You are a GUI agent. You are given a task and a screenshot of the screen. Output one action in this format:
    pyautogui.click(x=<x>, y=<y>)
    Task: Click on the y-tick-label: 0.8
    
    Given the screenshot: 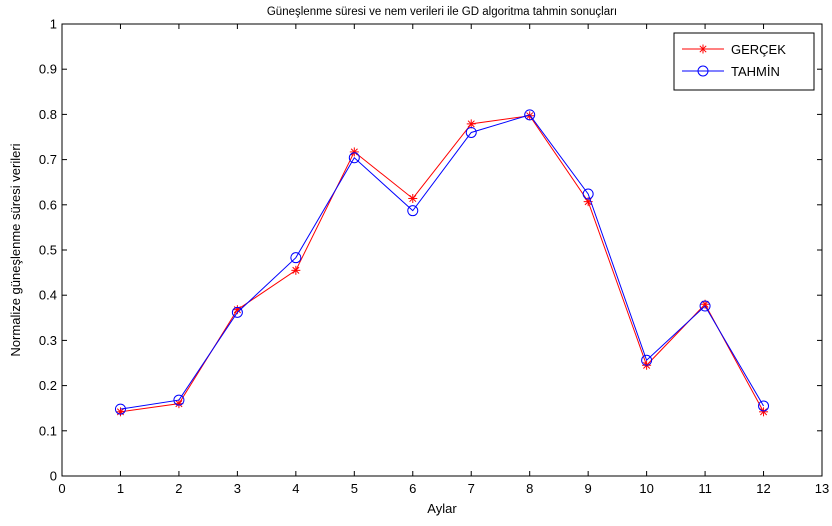 What is the action you would take?
    pyautogui.click(x=48, y=114)
    